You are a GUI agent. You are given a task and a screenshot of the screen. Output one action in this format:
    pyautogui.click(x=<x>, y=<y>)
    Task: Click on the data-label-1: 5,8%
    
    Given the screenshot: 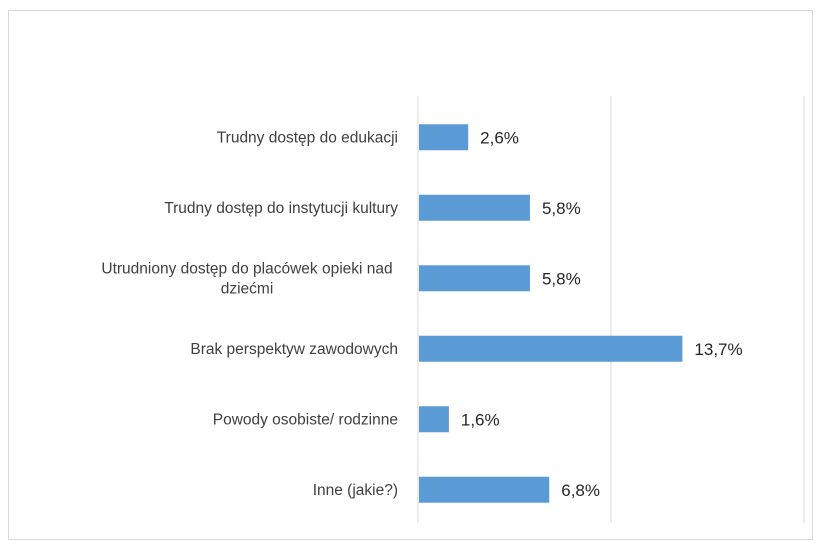 What is the action you would take?
    pyautogui.click(x=561, y=208)
    